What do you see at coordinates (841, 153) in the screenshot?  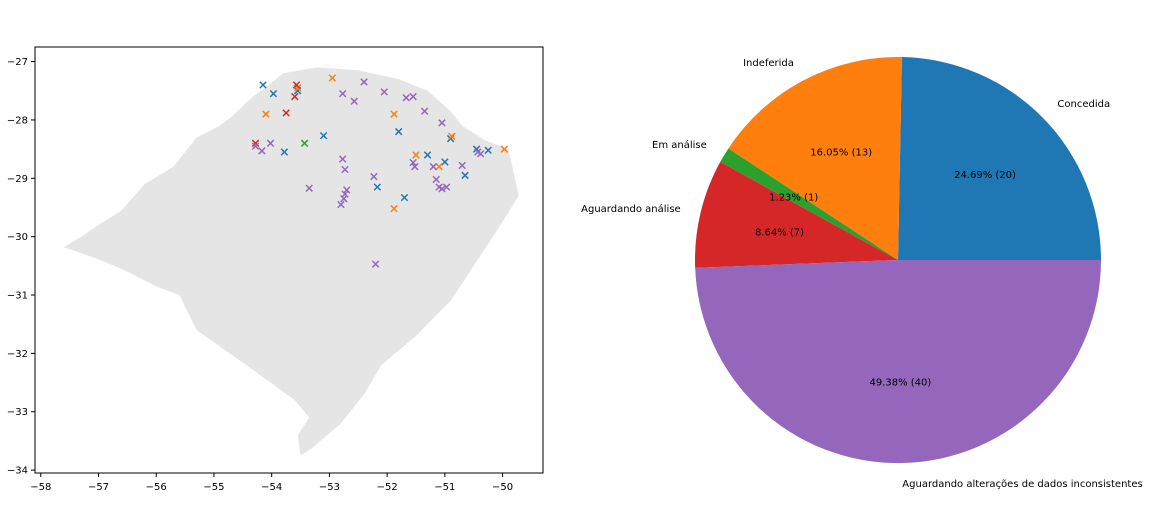 I see `slice-percent-label: 16.05% (13)` at bounding box center [841, 153].